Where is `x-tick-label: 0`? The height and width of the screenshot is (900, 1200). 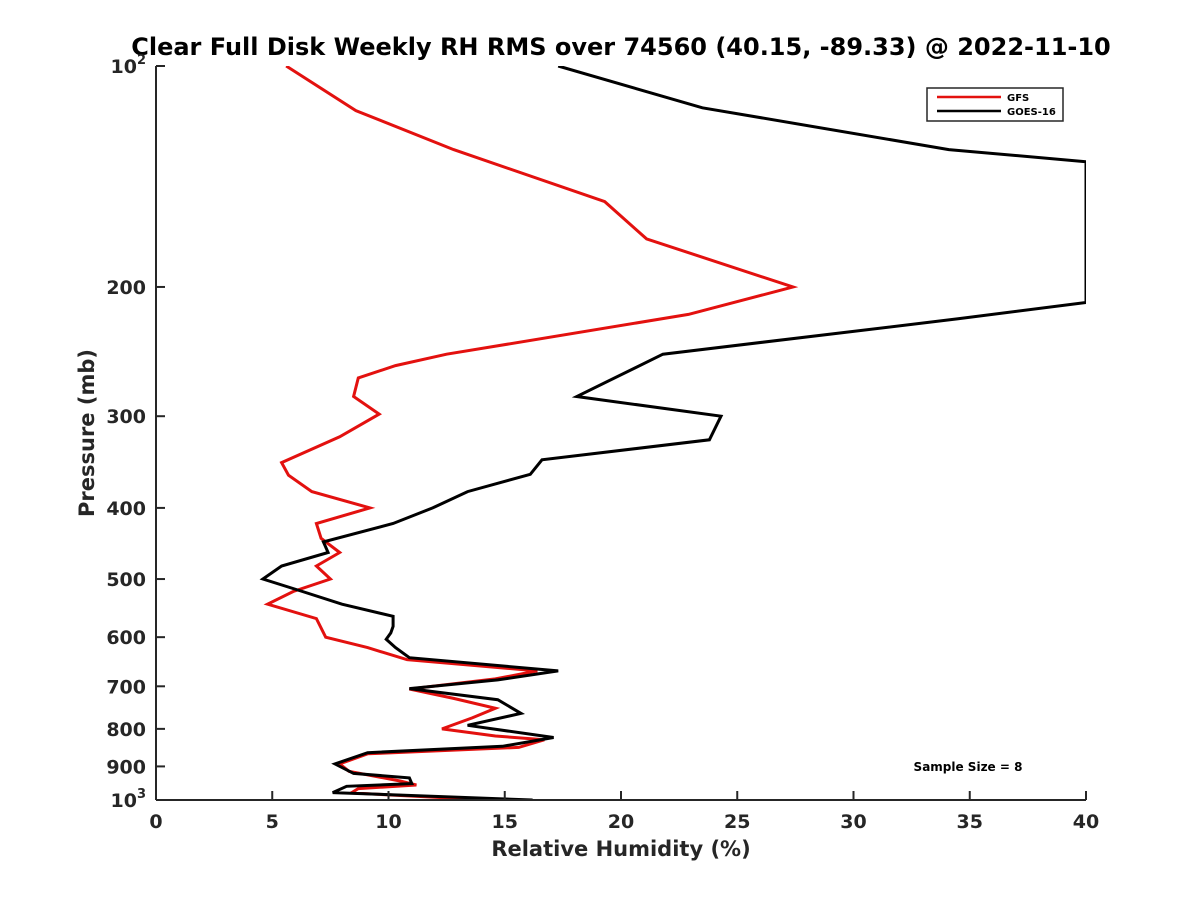 x-tick-label: 0 is located at coordinates (155, 822).